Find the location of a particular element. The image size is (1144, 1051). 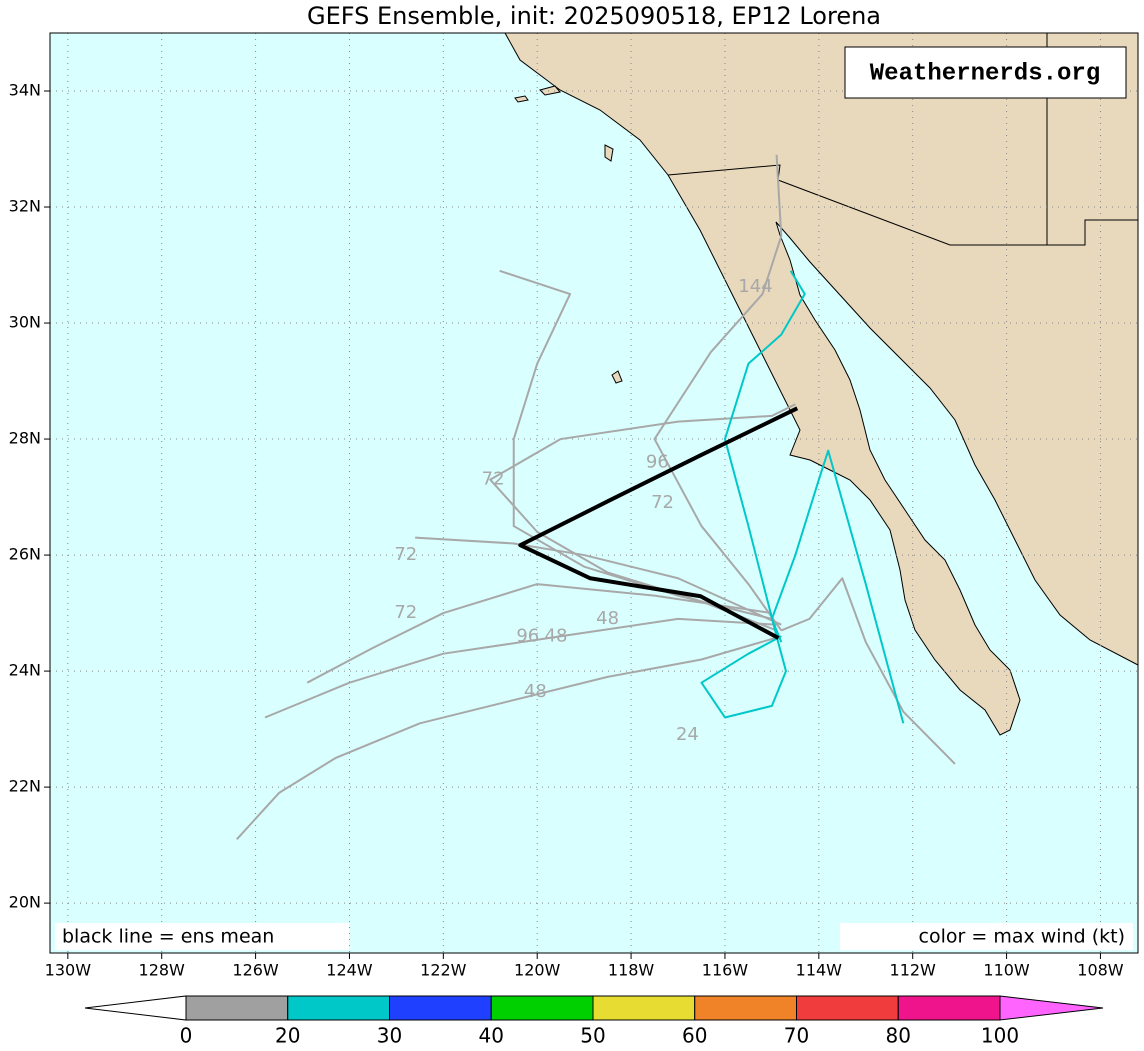

x-tick-label: 130W is located at coordinates (68, 970).